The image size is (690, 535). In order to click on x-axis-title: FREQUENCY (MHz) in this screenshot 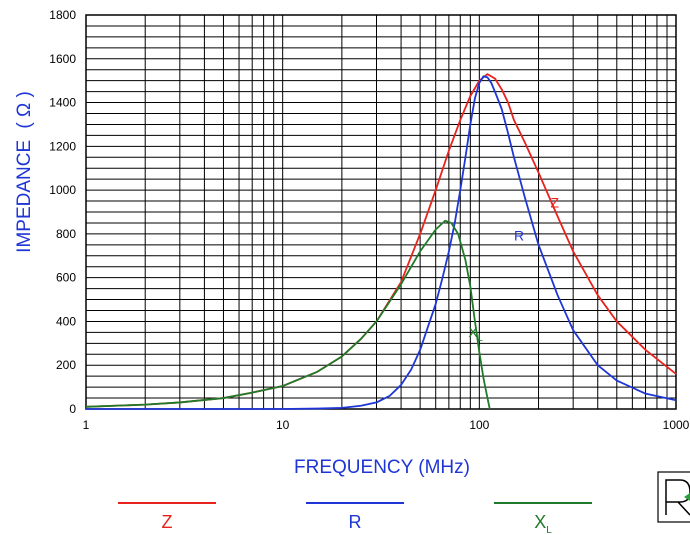, I will do `click(382, 467)`.